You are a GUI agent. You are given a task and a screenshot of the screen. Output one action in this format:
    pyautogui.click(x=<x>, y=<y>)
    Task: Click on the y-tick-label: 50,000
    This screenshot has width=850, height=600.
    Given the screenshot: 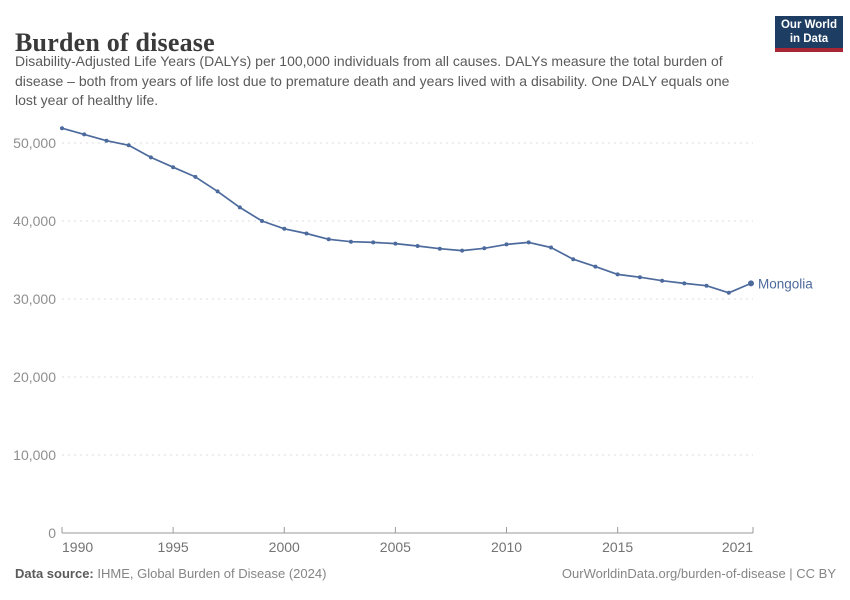 What is the action you would take?
    pyautogui.click(x=34, y=143)
    